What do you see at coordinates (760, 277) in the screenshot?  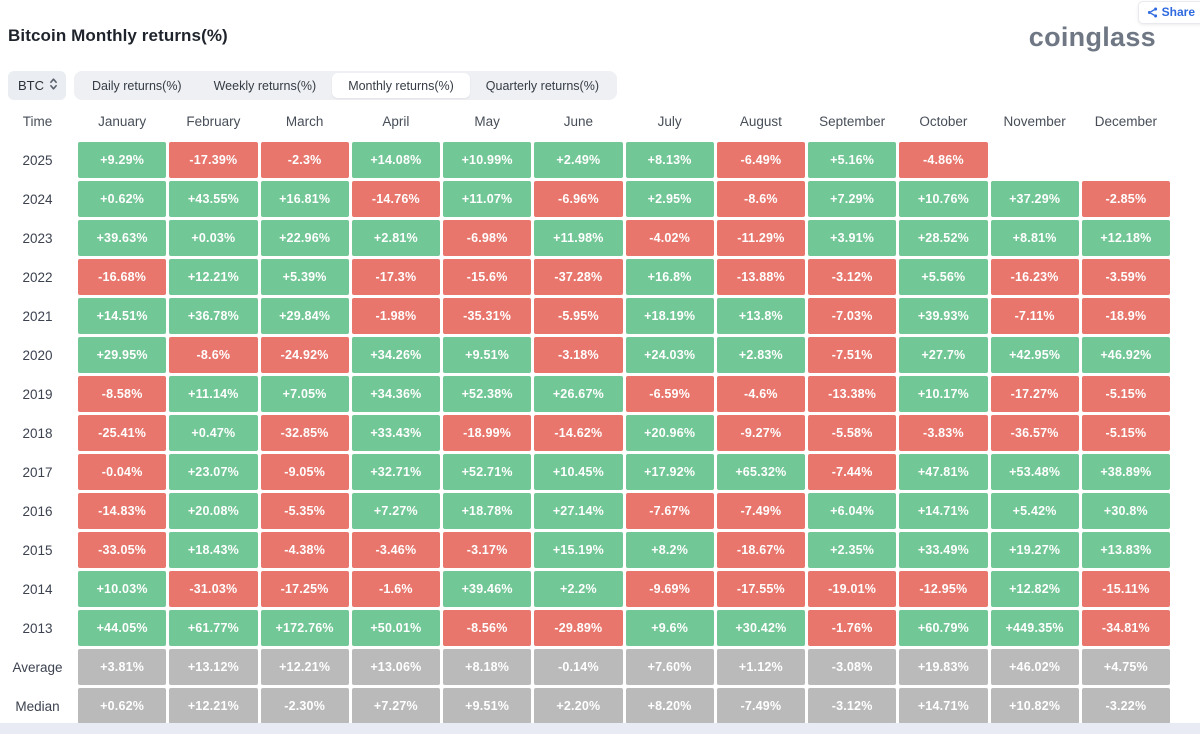 I see `return-cell: -13.88%` at bounding box center [760, 277].